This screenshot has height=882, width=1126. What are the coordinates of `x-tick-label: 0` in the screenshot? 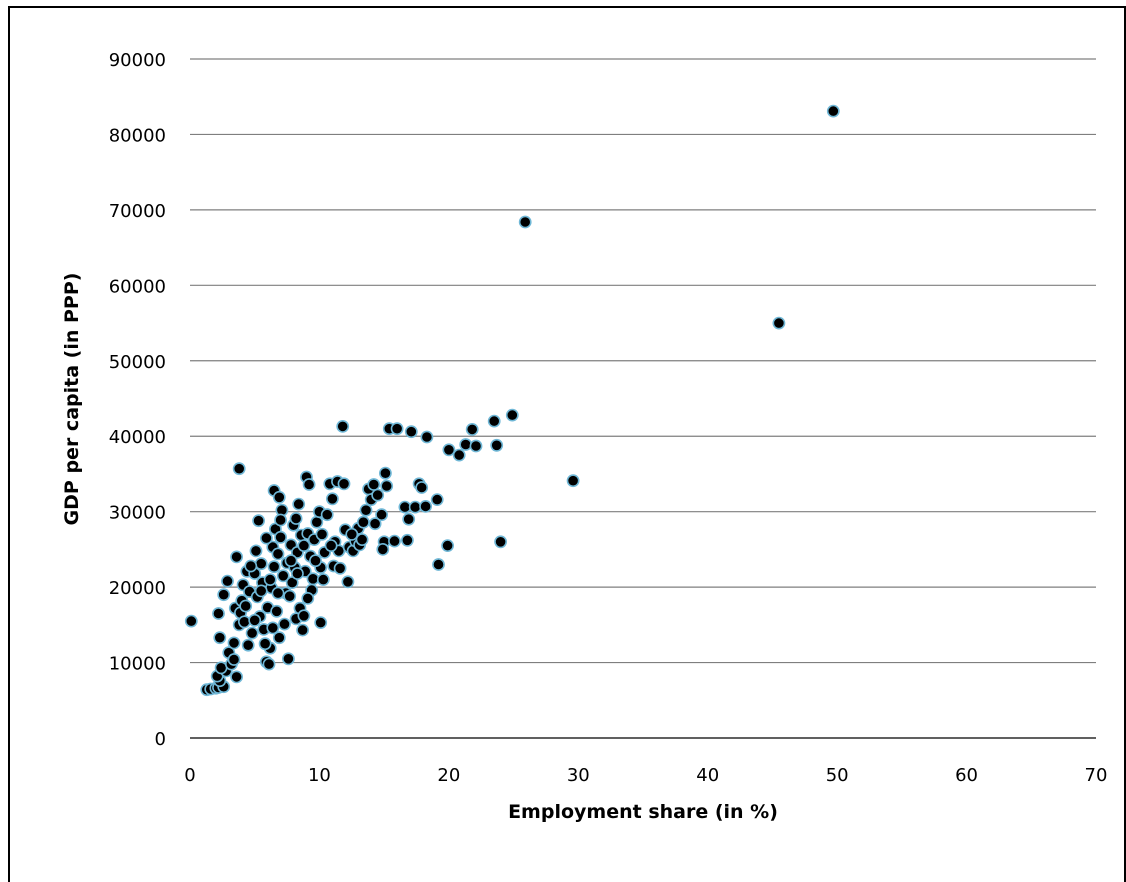 It's located at (189, 775).